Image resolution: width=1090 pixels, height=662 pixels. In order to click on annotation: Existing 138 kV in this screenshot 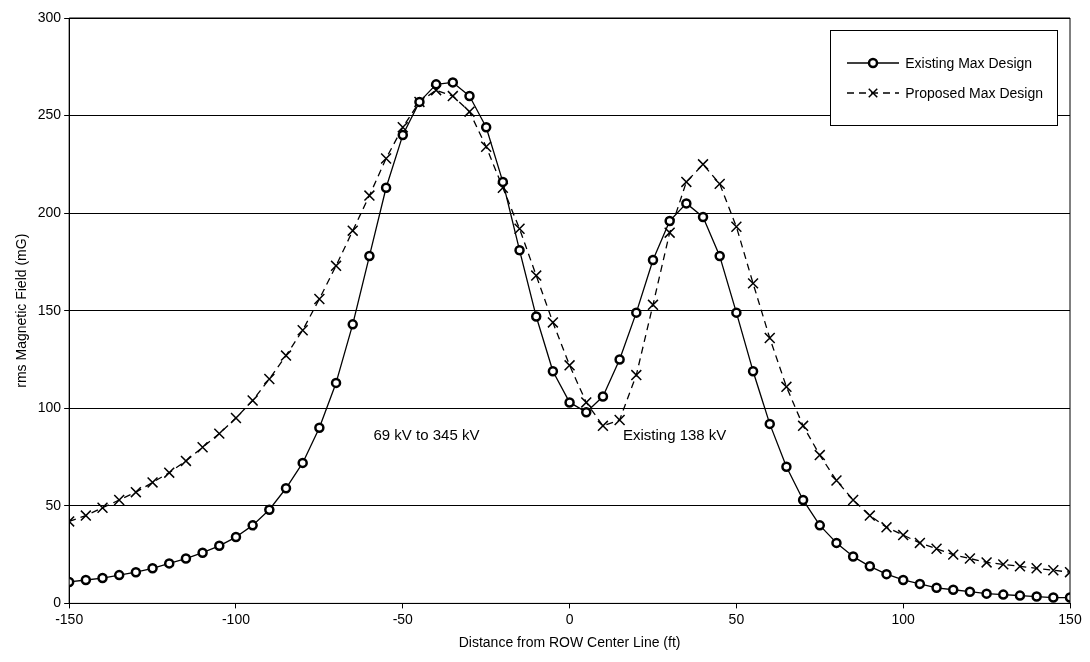, I will do `click(674, 434)`.